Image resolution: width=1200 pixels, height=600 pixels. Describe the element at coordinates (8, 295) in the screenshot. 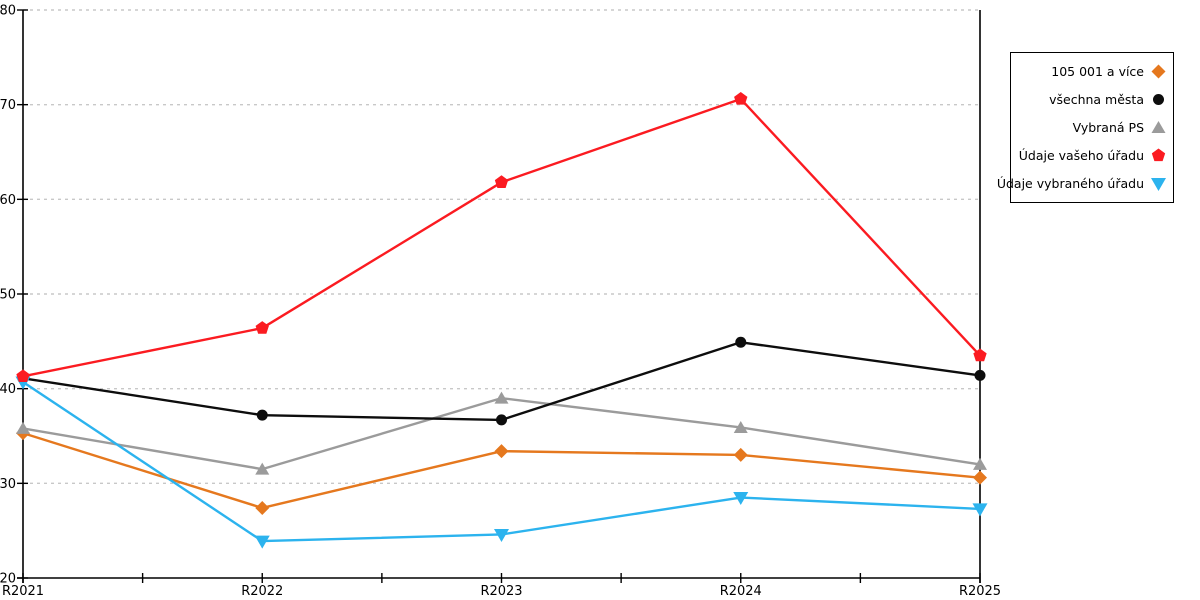

I see `y-tick-label: 50` at that location.